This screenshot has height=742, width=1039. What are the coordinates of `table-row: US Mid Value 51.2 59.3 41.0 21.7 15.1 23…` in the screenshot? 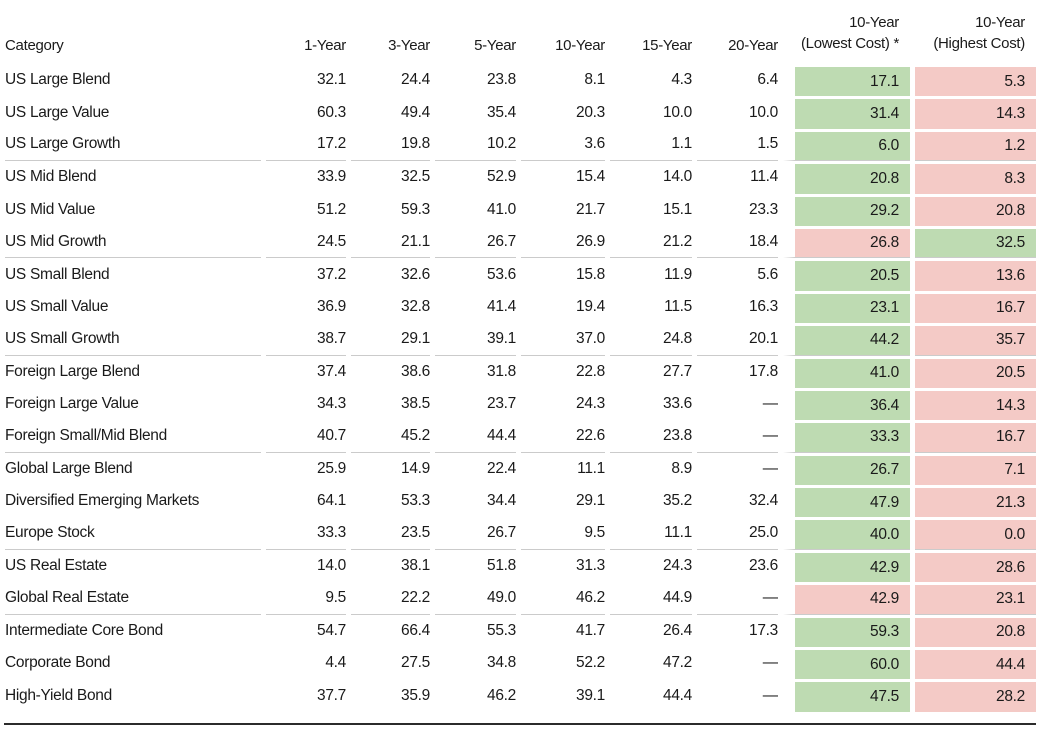 It's located at (520, 210).